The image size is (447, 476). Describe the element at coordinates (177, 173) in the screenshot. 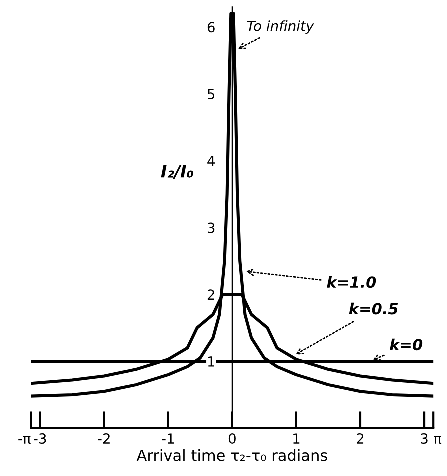

I see `y-axis-title: I₂/I₀` at that location.